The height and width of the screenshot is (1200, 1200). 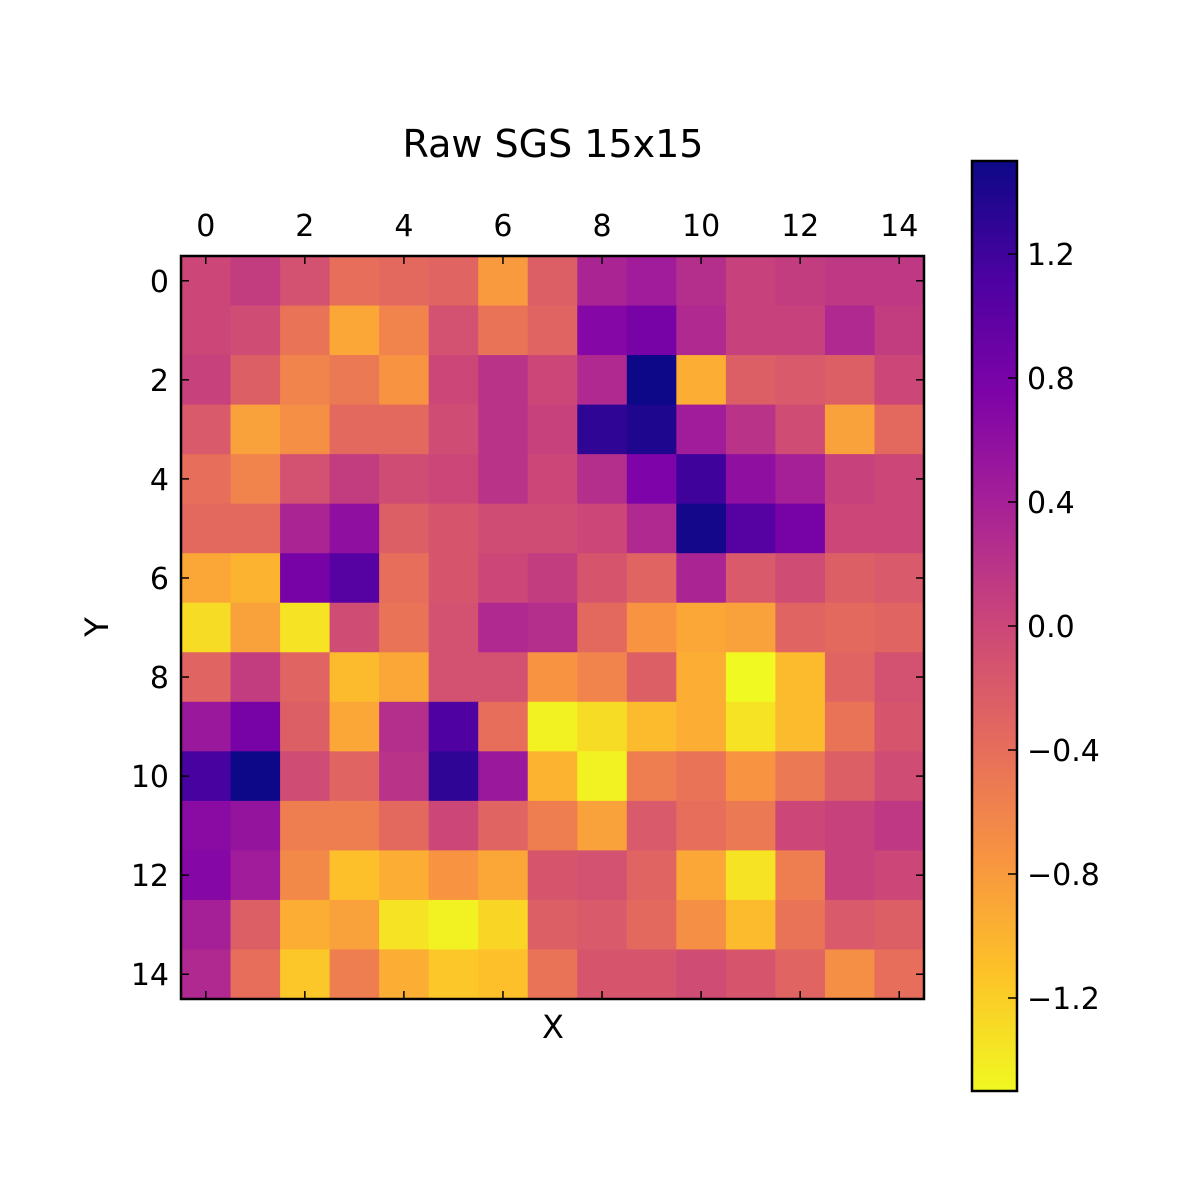 I want to click on y-tick-label: 12, so click(x=150, y=876).